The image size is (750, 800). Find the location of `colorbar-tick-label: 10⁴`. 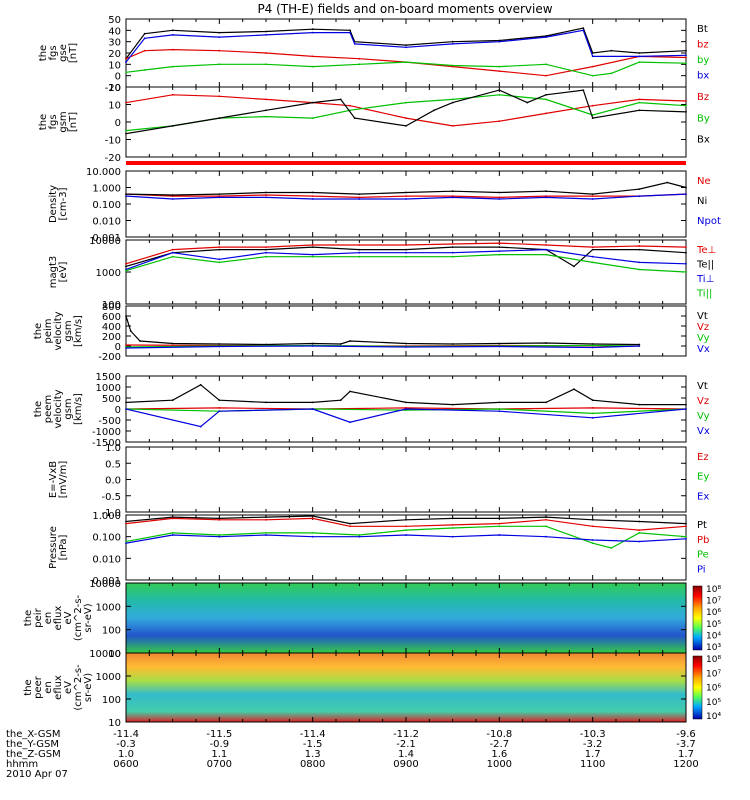

colorbar-tick-label: 10⁴ is located at coordinates (713, 717).